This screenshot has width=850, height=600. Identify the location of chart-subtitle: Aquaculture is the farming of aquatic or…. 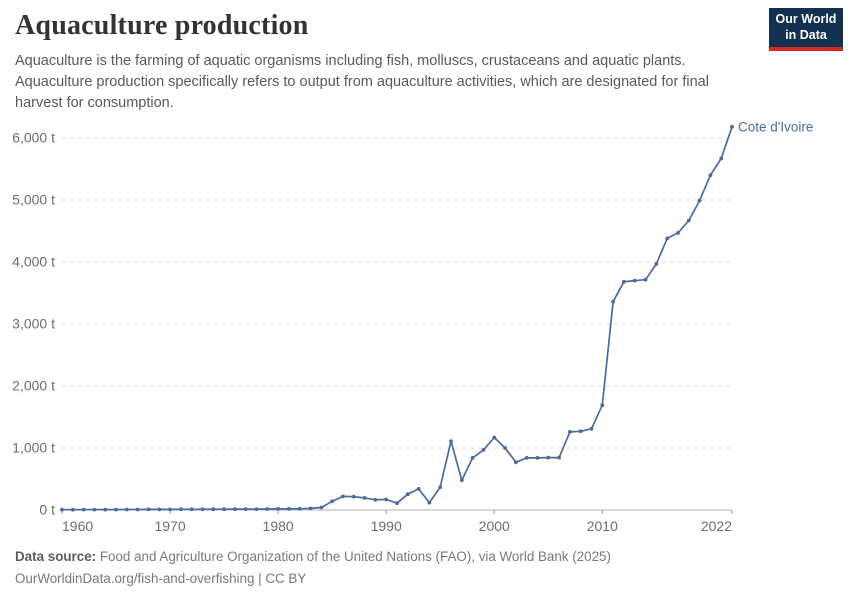
(362, 82).